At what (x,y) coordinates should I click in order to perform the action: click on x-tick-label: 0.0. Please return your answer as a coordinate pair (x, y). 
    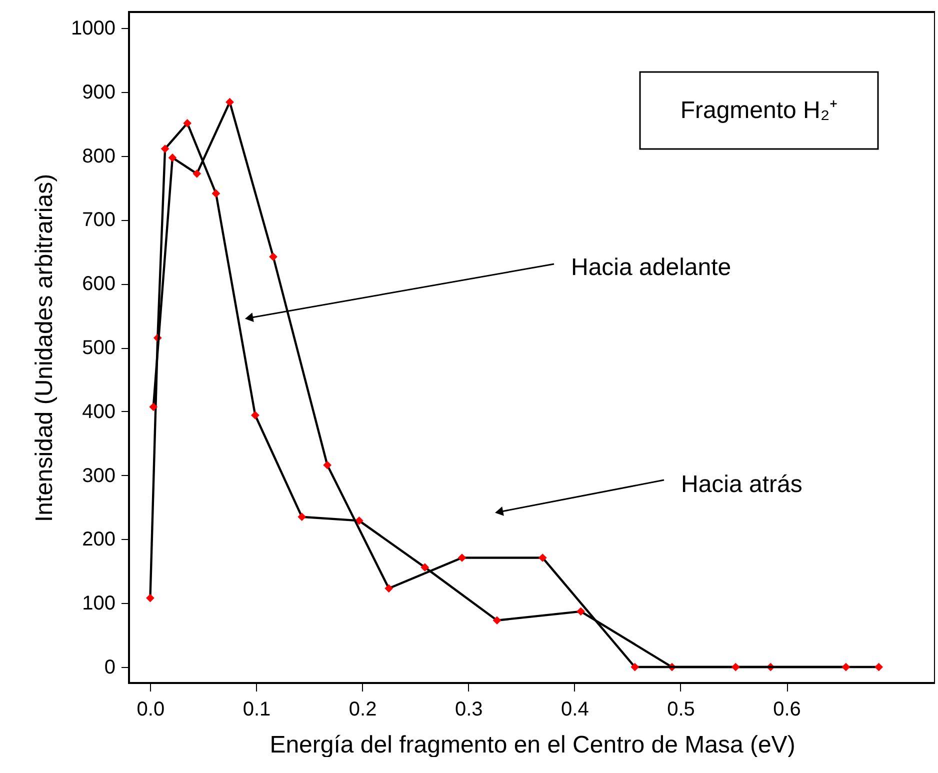
    Looking at the image, I should click on (150, 709).